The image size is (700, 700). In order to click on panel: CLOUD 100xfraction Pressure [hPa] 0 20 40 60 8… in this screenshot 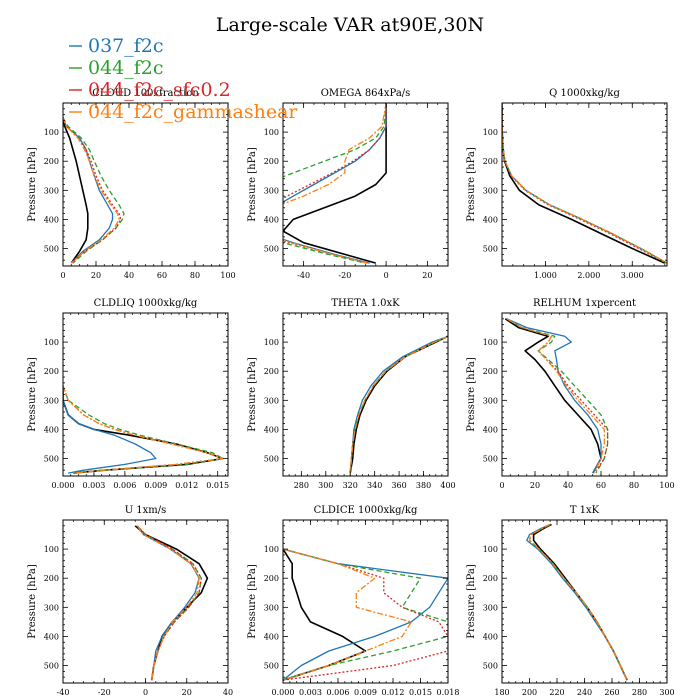, I will do `click(131, 184)`.